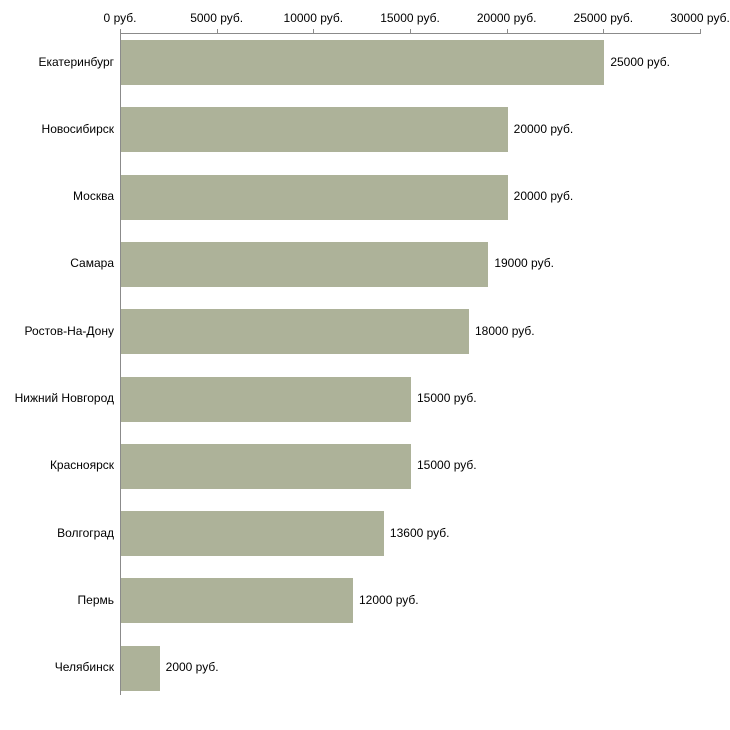  What do you see at coordinates (603, 18) in the screenshot?
I see `x-axis-tick-label: 25000 руб.` at bounding box center [603, 18].